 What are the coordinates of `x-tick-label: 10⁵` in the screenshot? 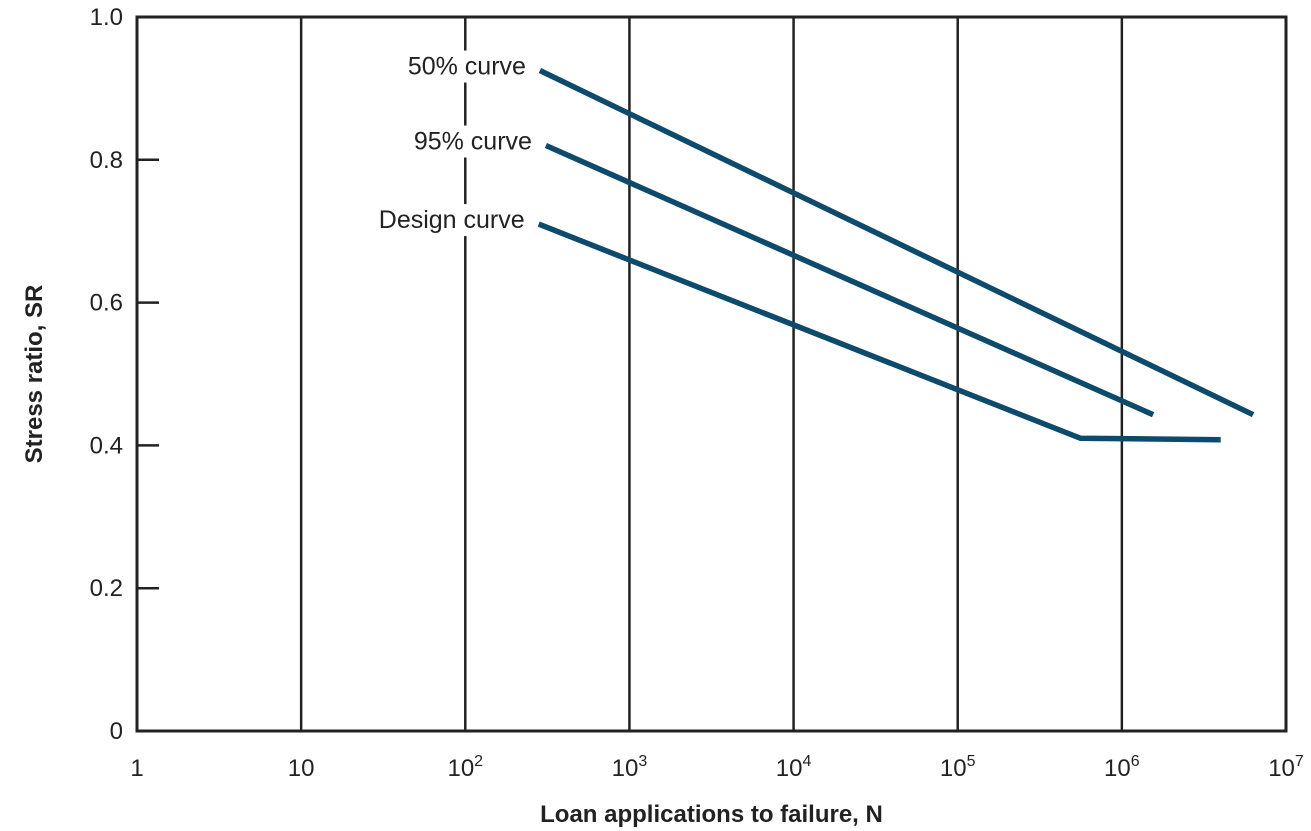 It's located at (958, 767).